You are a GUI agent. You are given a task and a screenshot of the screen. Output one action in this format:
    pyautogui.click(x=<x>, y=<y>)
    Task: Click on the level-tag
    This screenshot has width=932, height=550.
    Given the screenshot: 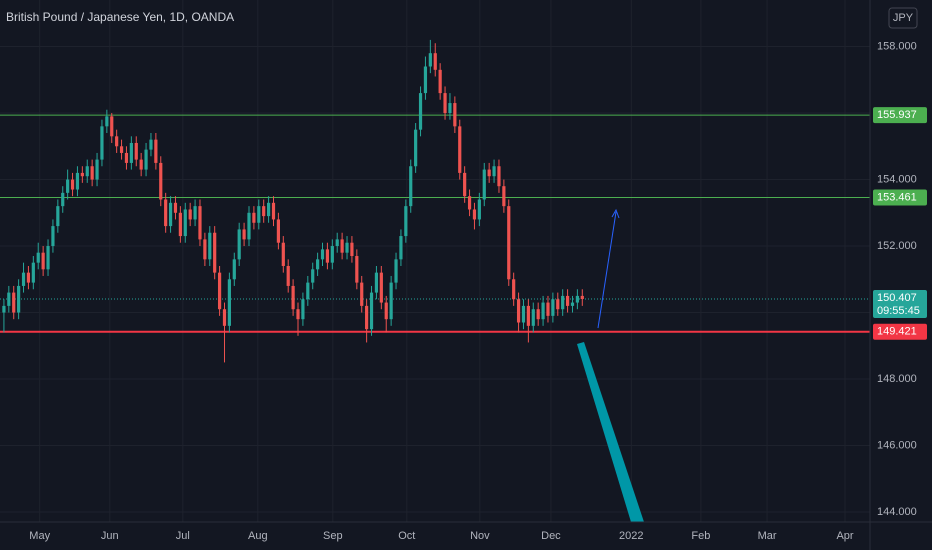 What is the action you would take?
    pyautogui.click(x=900, y=331)
    